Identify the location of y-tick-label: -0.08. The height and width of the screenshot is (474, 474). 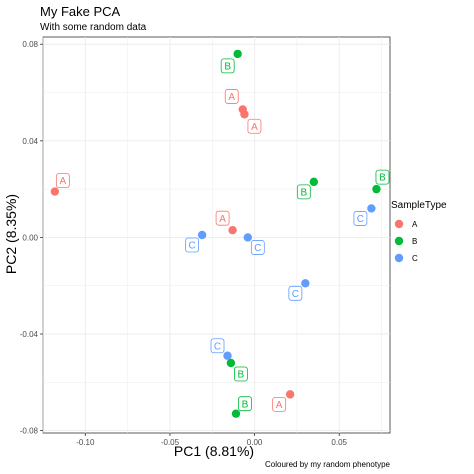
(29, 431).